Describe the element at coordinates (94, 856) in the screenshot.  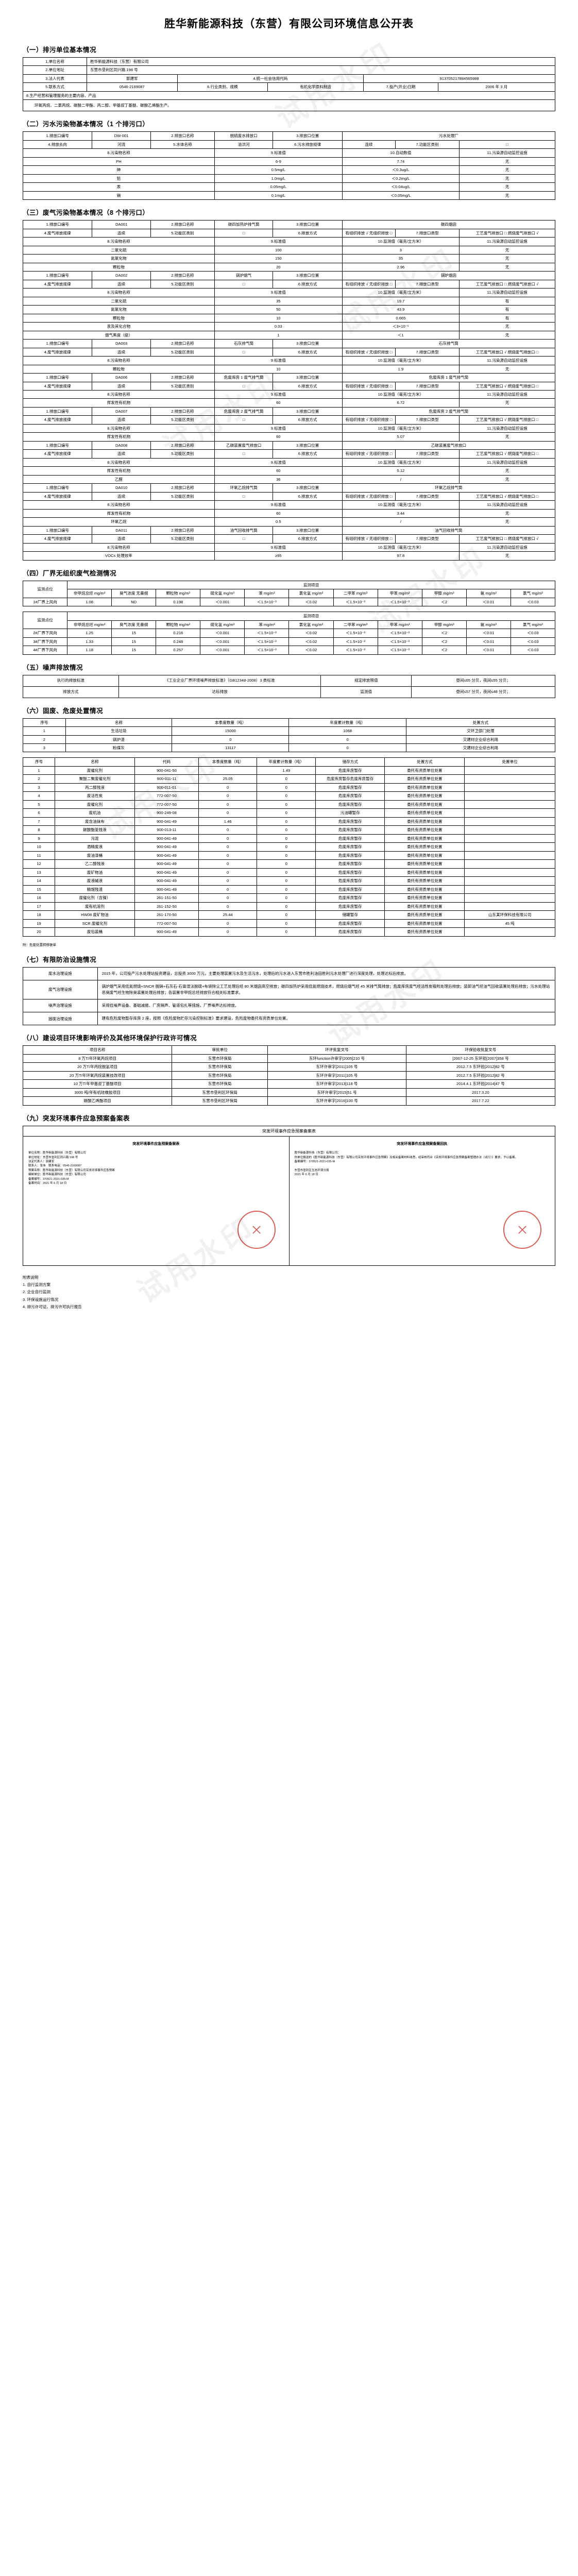
I see `haz-name: 废油漆桶` at that location.